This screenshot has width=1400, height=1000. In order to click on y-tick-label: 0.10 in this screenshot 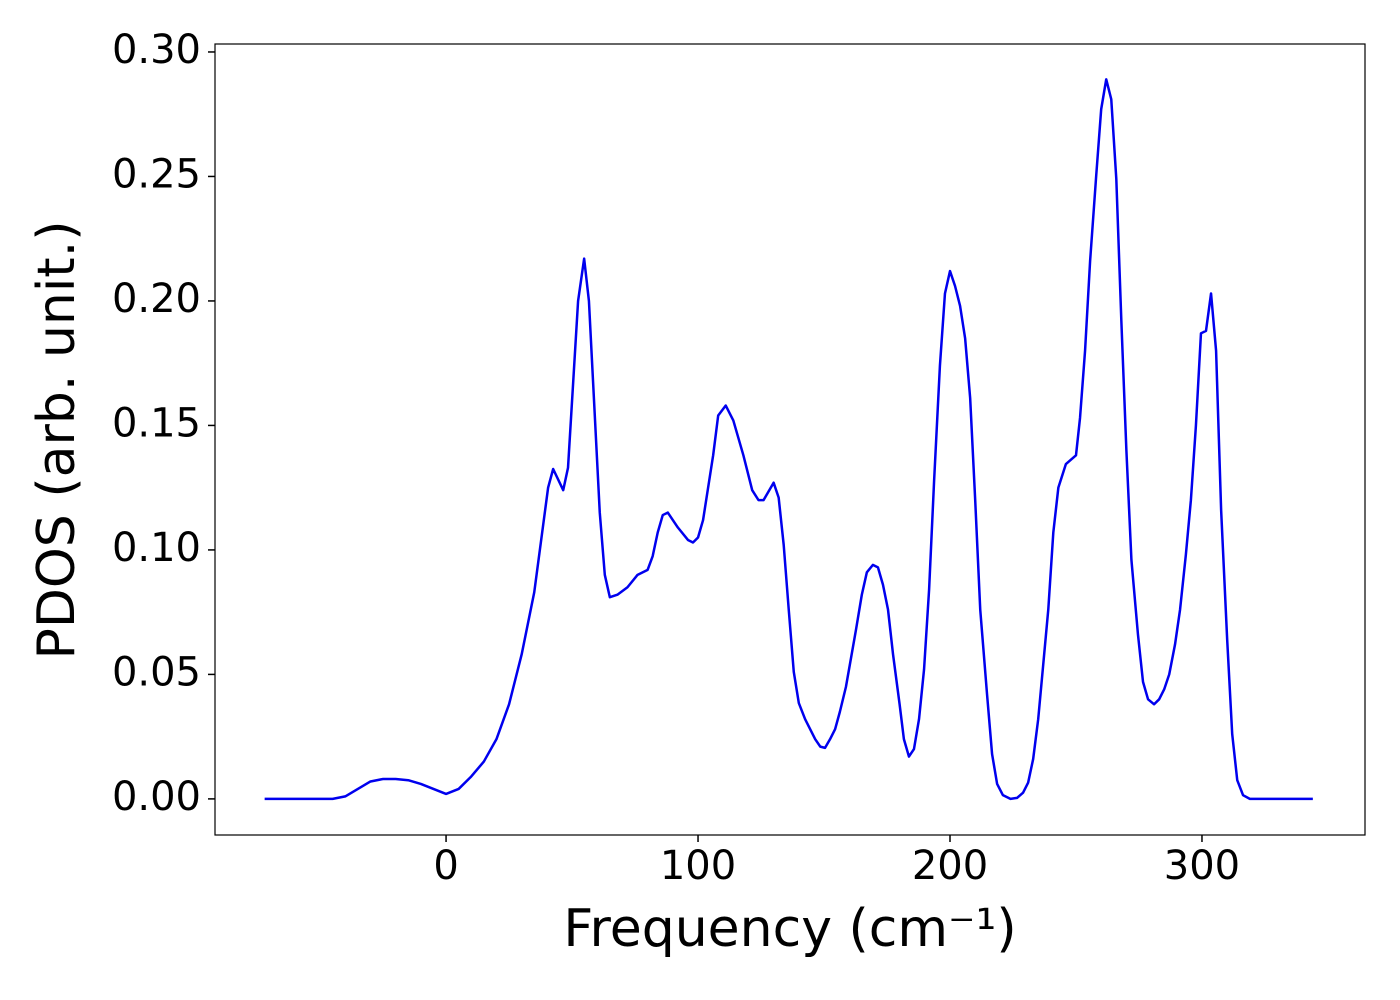, I will do `click(156, 548)`.